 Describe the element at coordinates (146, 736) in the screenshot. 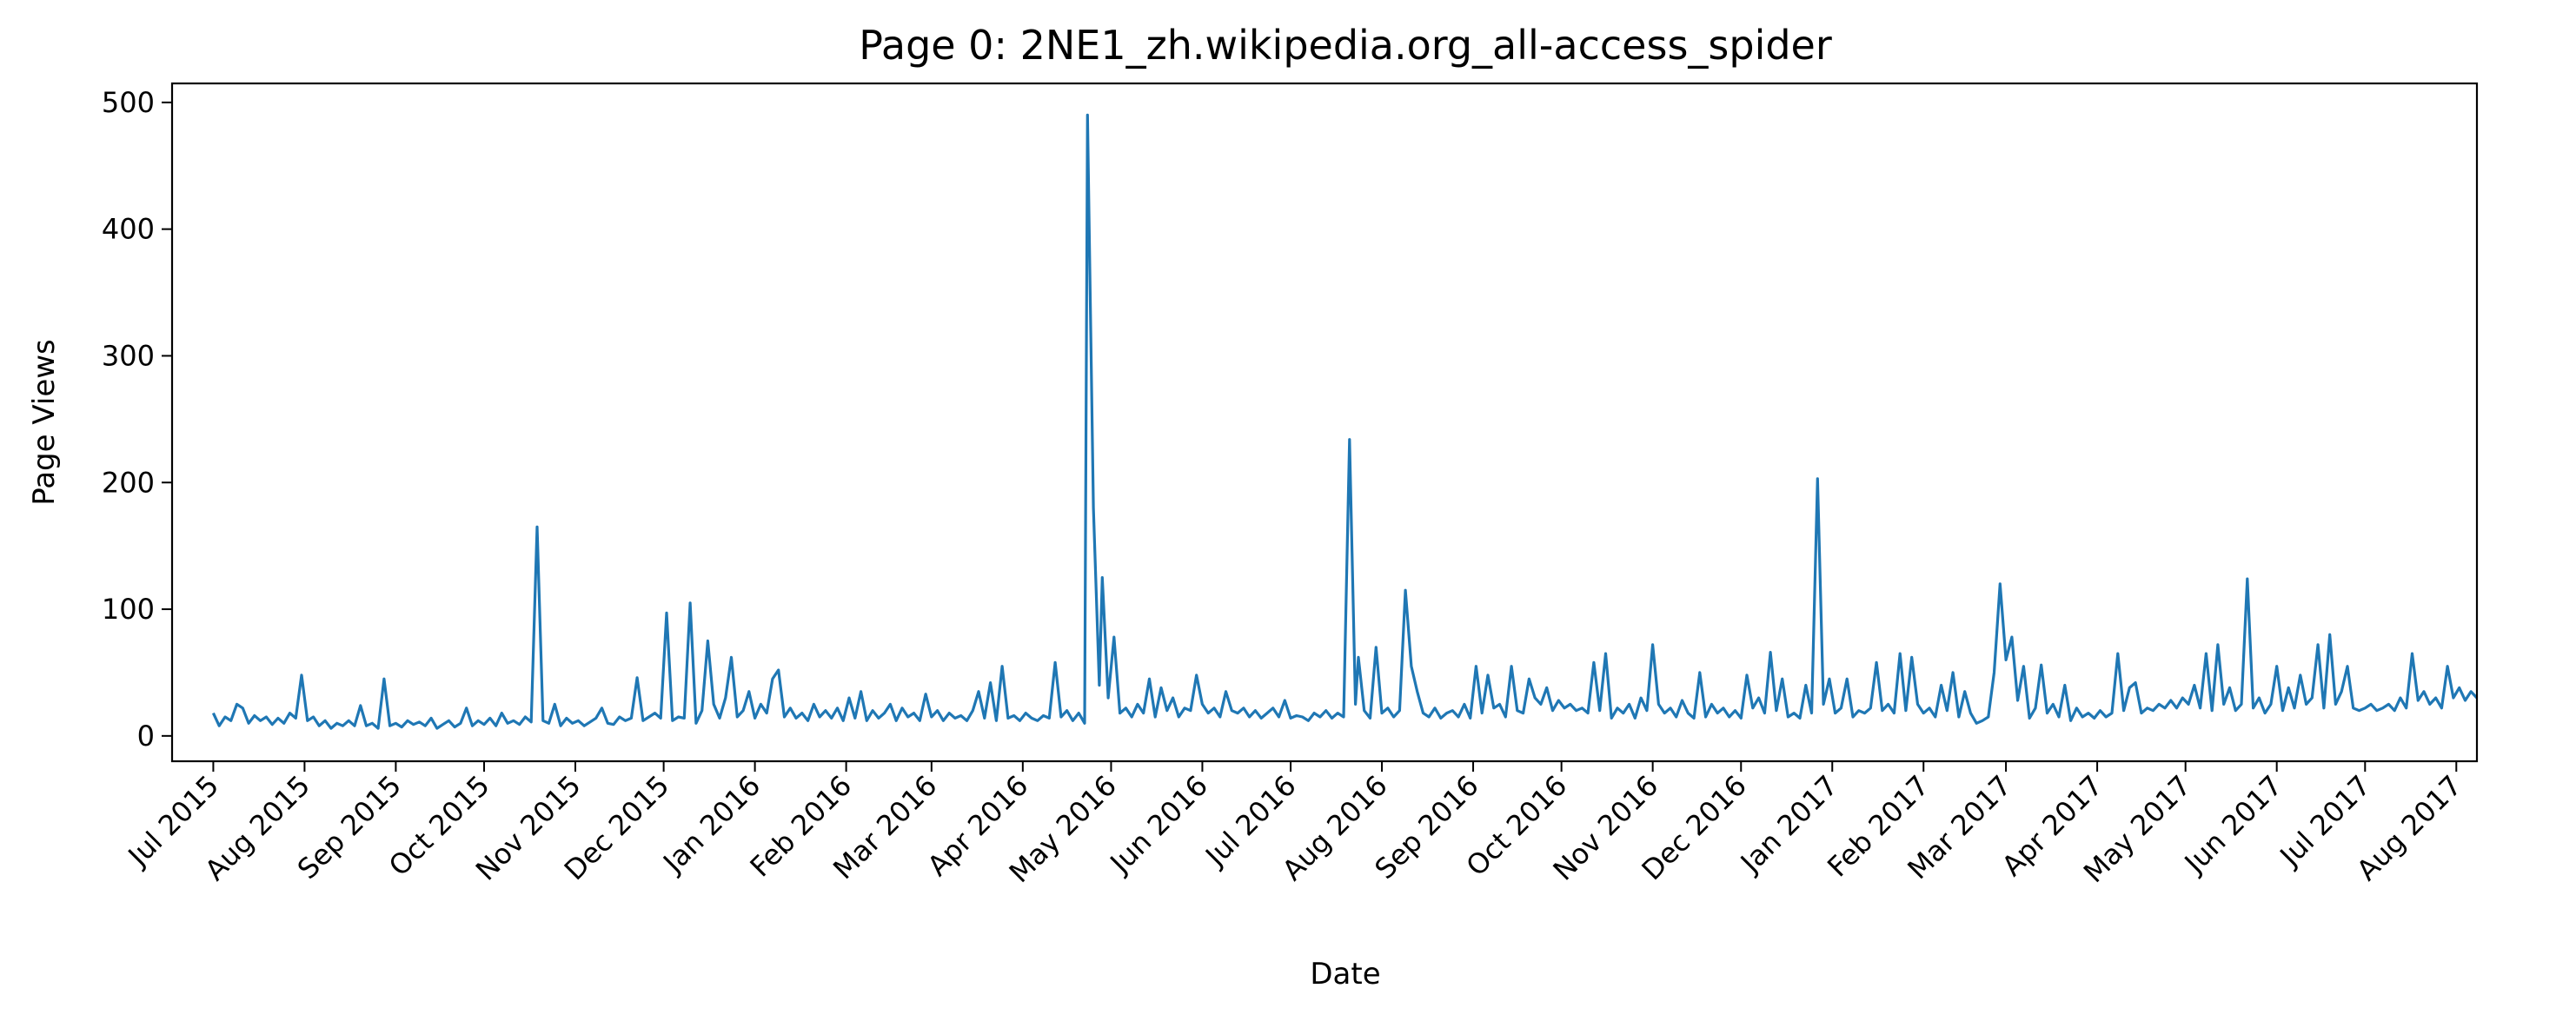

I see `y-tick-label: 0` at that location.